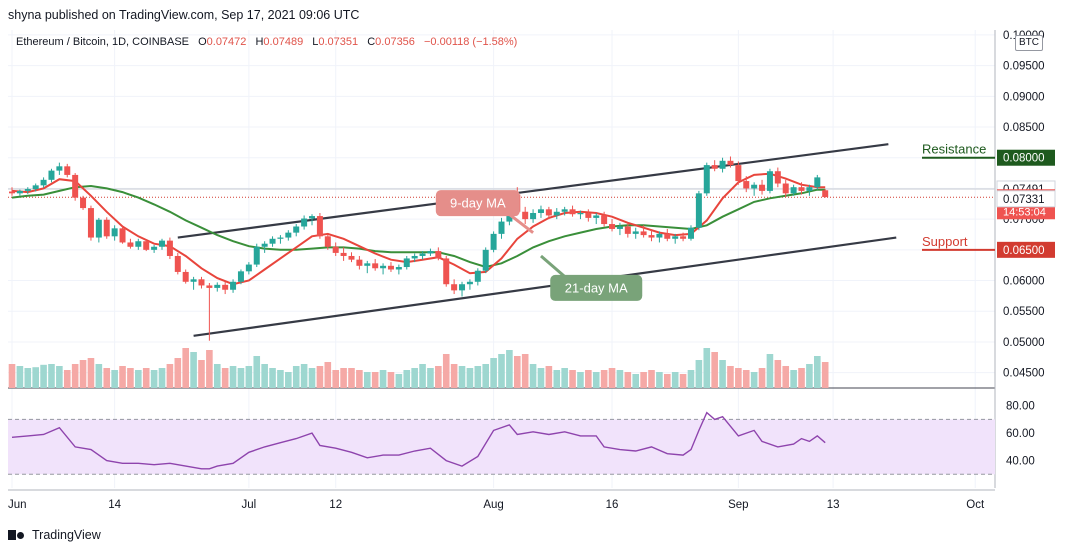 Image resolution: width=1071 pixels, height=554 pixels. What do you see at coordinates (103, 42) in the screenshot?
I see `symbol-name: Ethereum / Bitcoin, 1D, COINBASE` at bounding box center [103, 42].